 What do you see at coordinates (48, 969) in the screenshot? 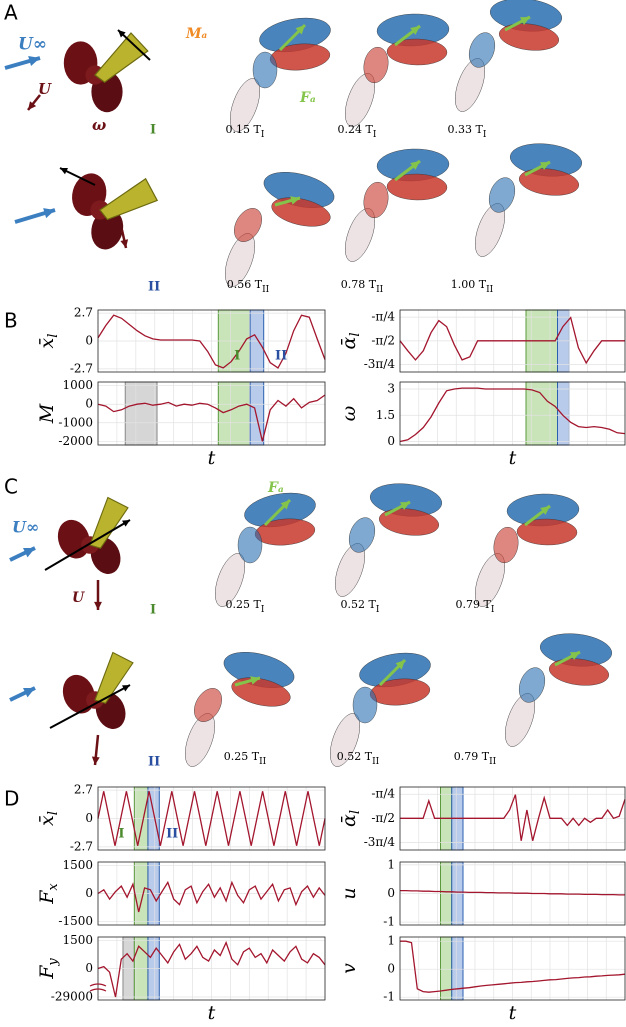
I see `y-axis-label: Fy` at bounding box center [48, 969].